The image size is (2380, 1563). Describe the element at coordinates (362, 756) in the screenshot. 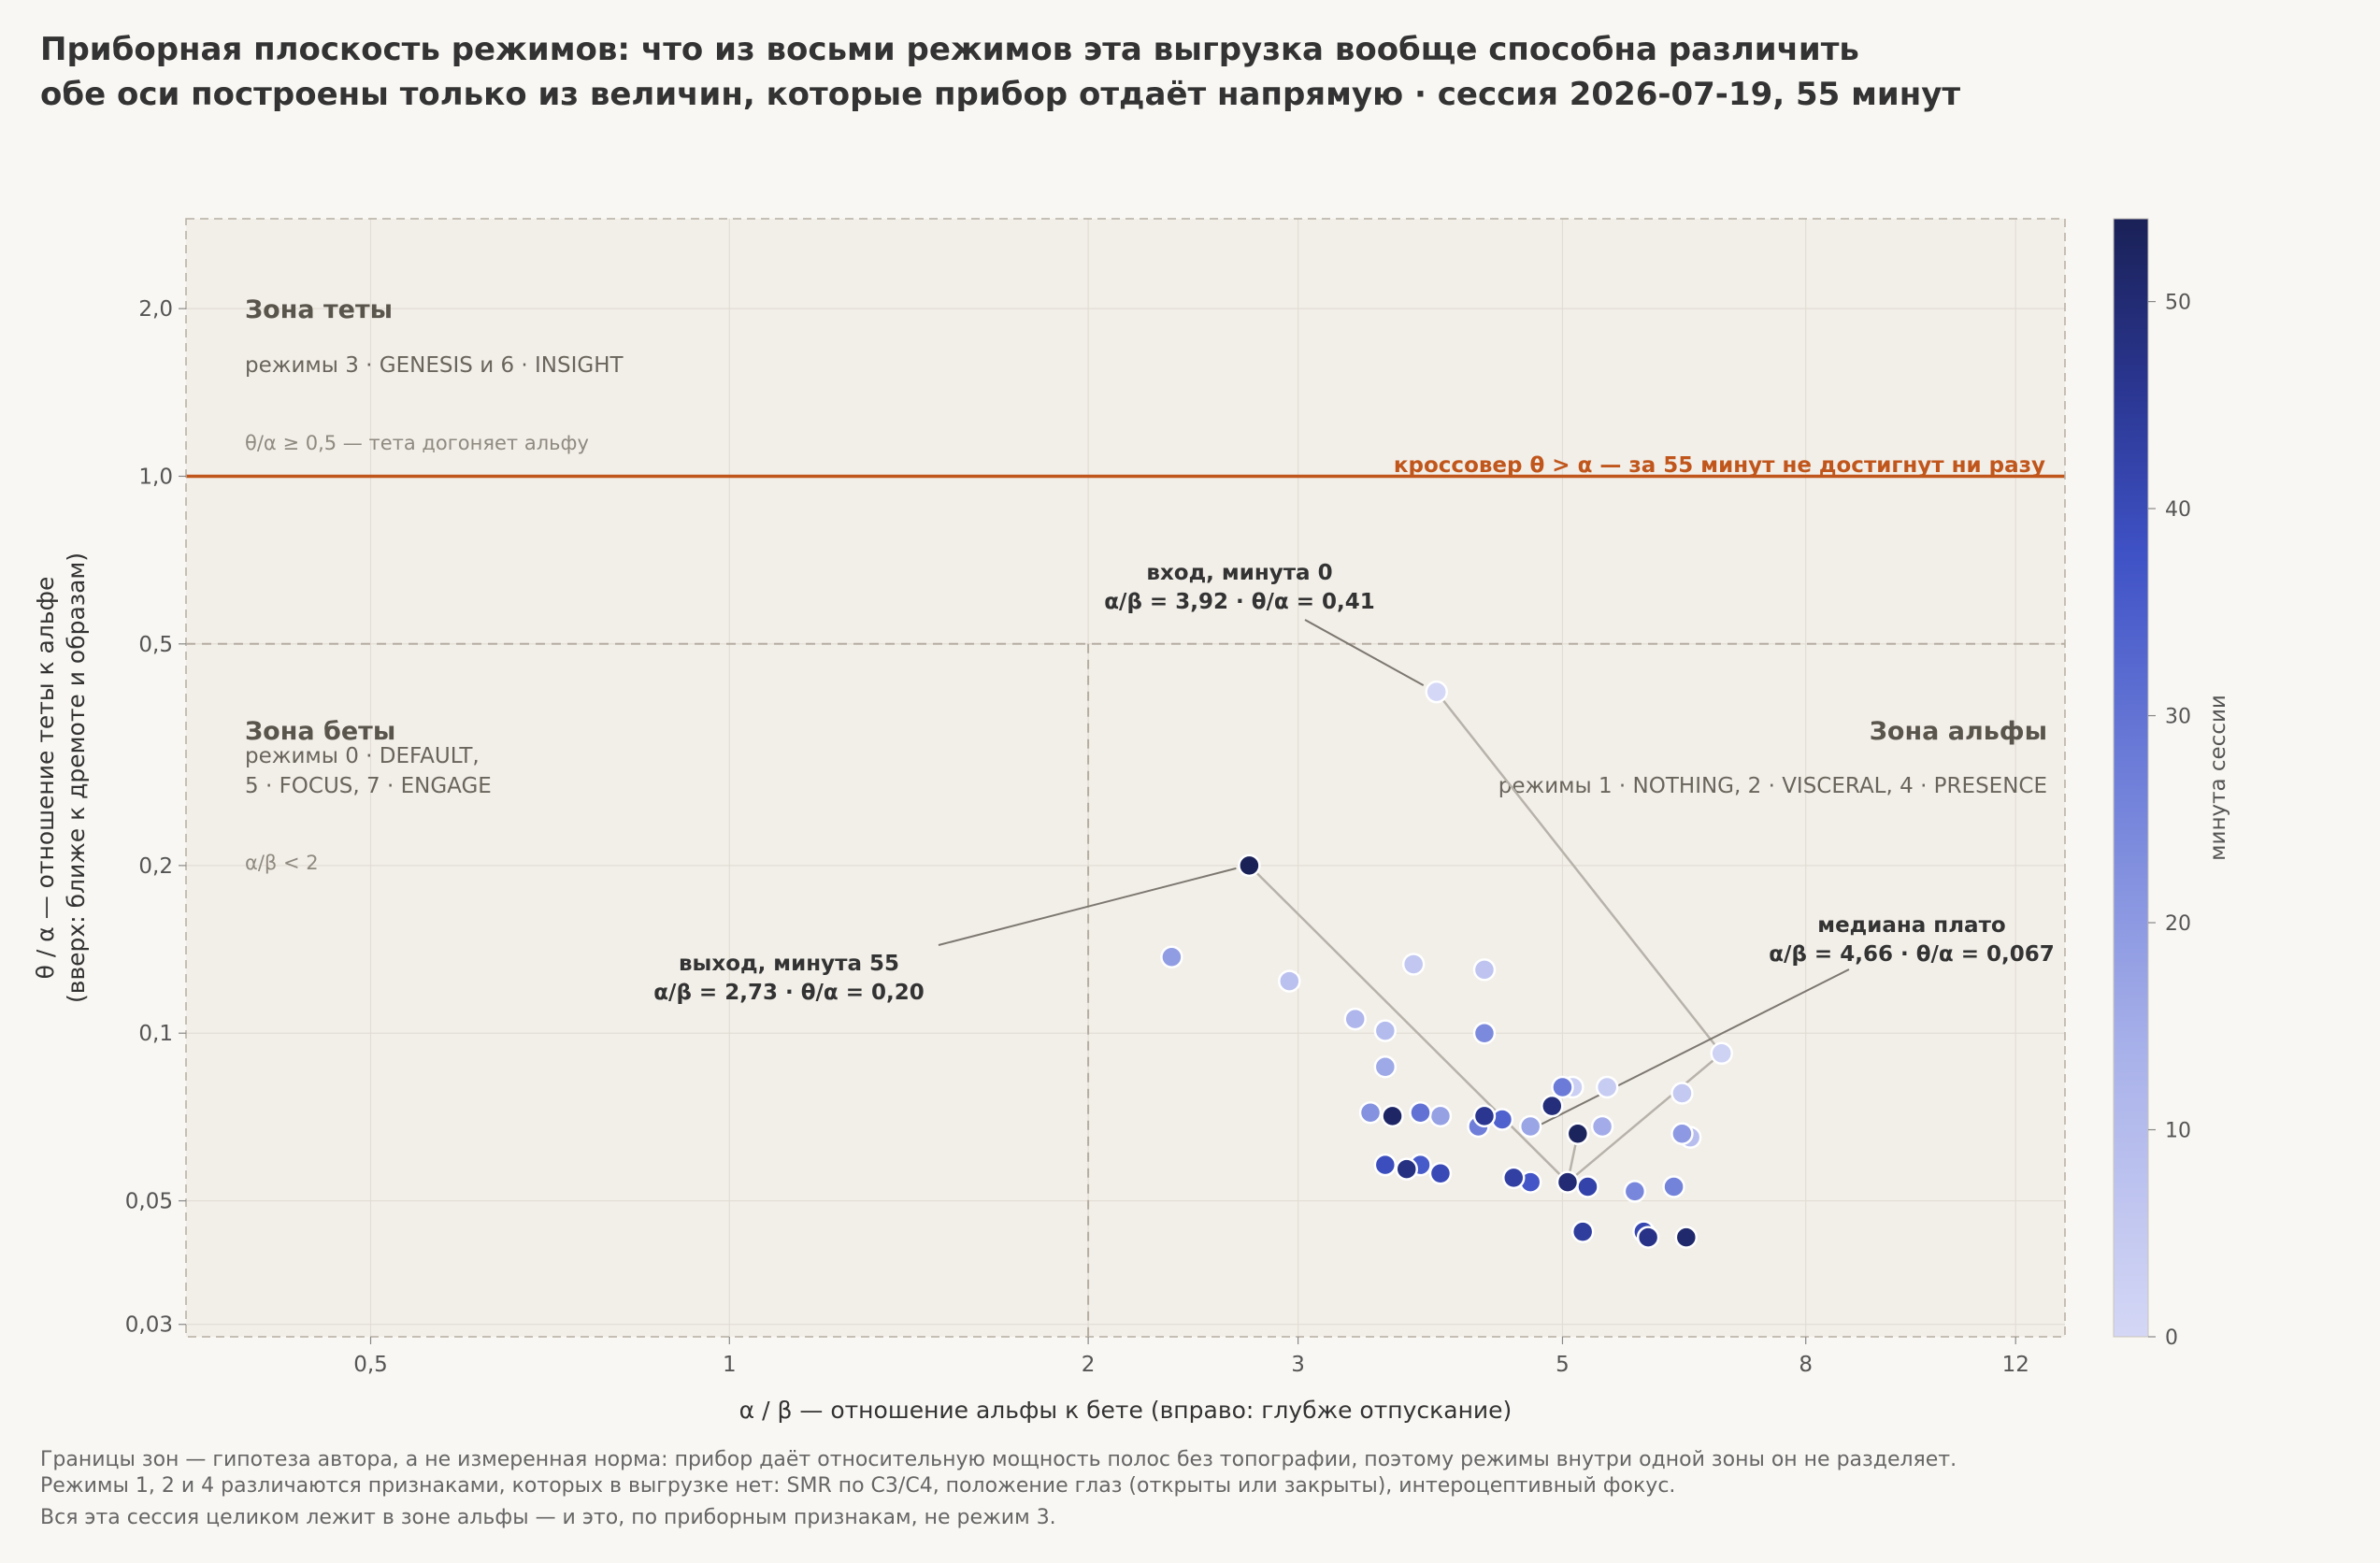

I see `zone-beta-modes-line1: режимы 0 · DEFAULT,` at that location.